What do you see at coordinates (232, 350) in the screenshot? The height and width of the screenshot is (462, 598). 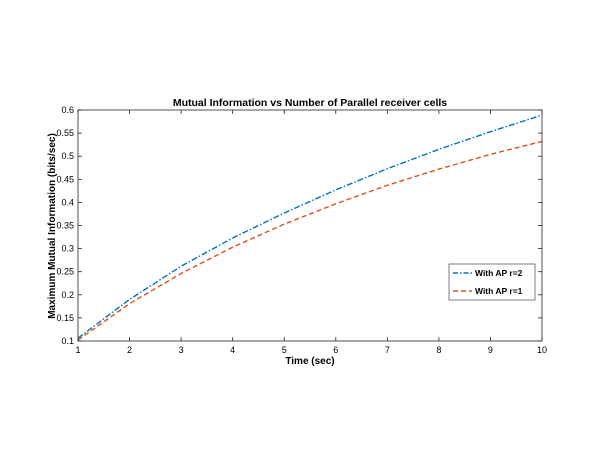 I see `x-tick-label: 4` at bounding box center [232, 350].